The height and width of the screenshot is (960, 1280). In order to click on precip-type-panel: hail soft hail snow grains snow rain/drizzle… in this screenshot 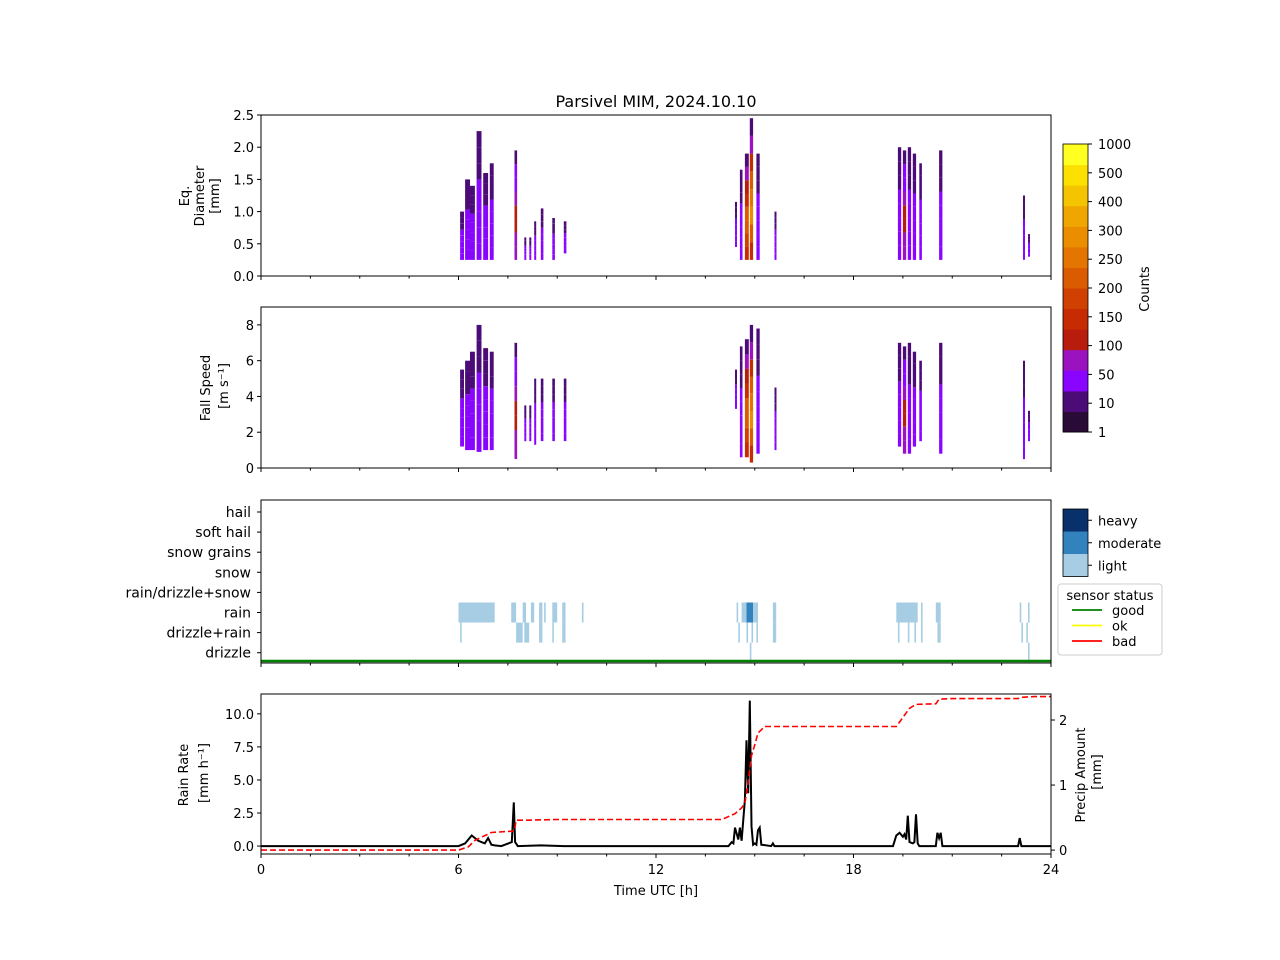, I will do `click(589, 583)`.